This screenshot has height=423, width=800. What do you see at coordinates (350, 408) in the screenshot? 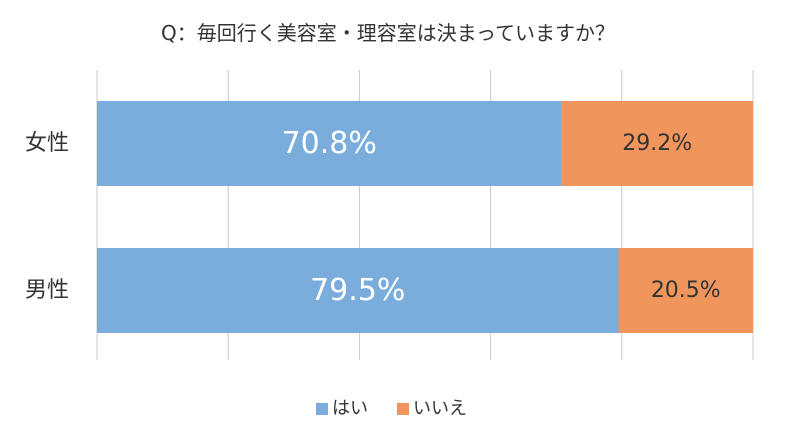
I see `legend-label-はい: はい` at bounding box center [350, 408].